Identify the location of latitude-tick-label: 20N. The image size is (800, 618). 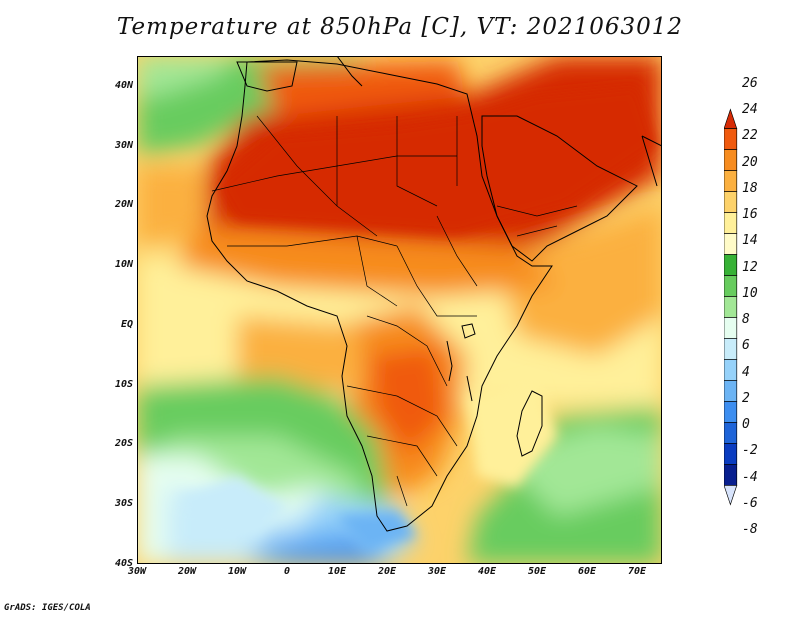
(123, 205).